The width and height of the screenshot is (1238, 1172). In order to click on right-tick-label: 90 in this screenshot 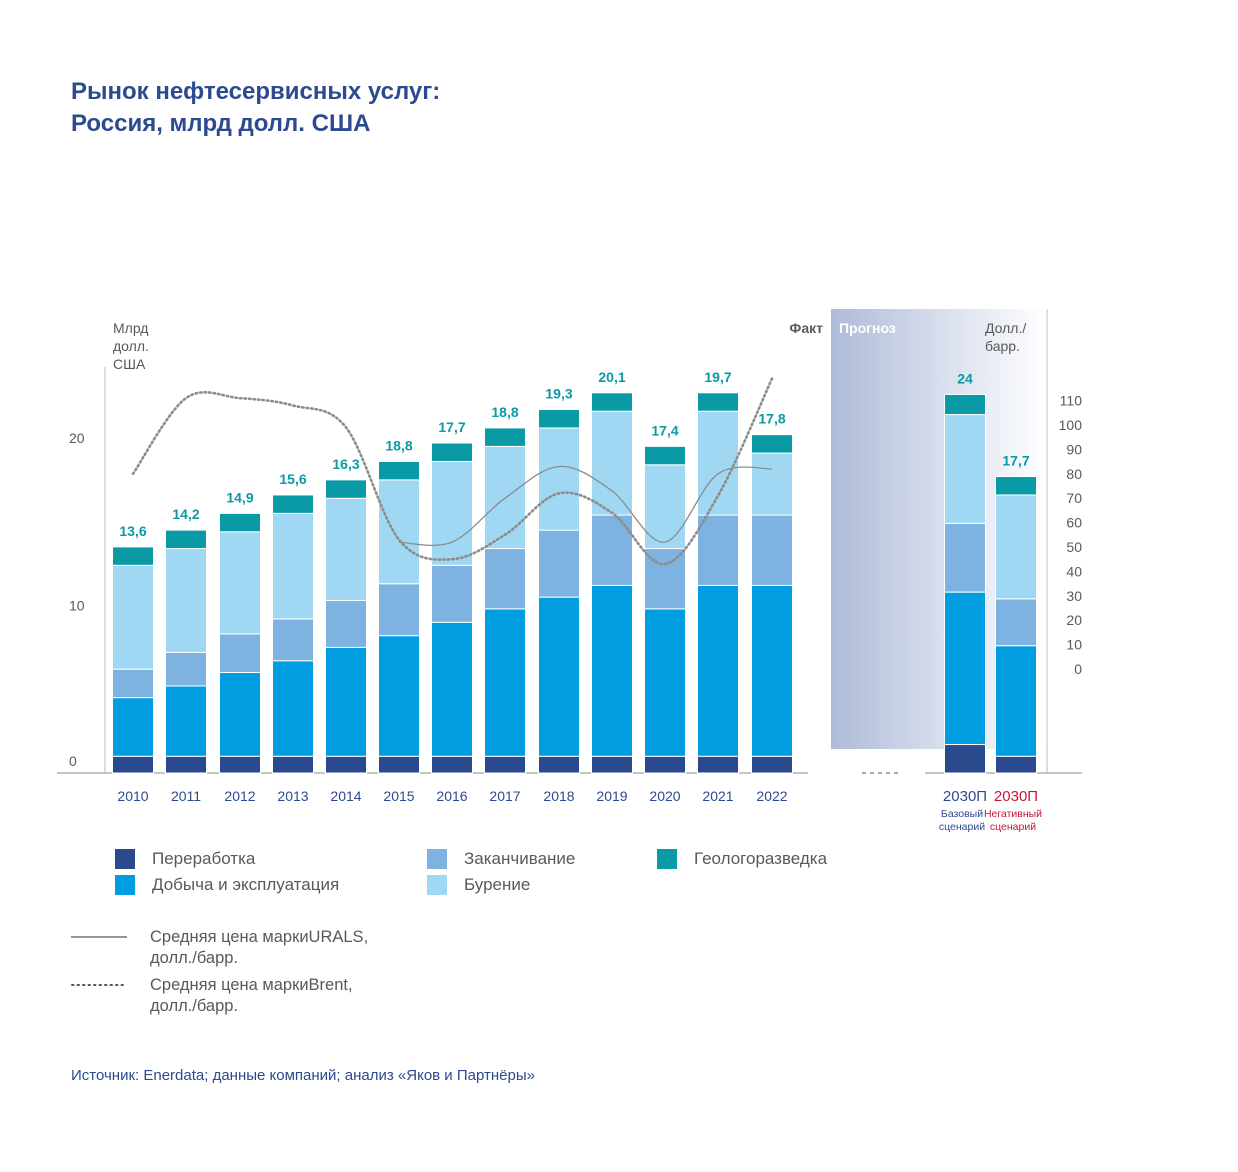, I will do `click(1074, 449)`.